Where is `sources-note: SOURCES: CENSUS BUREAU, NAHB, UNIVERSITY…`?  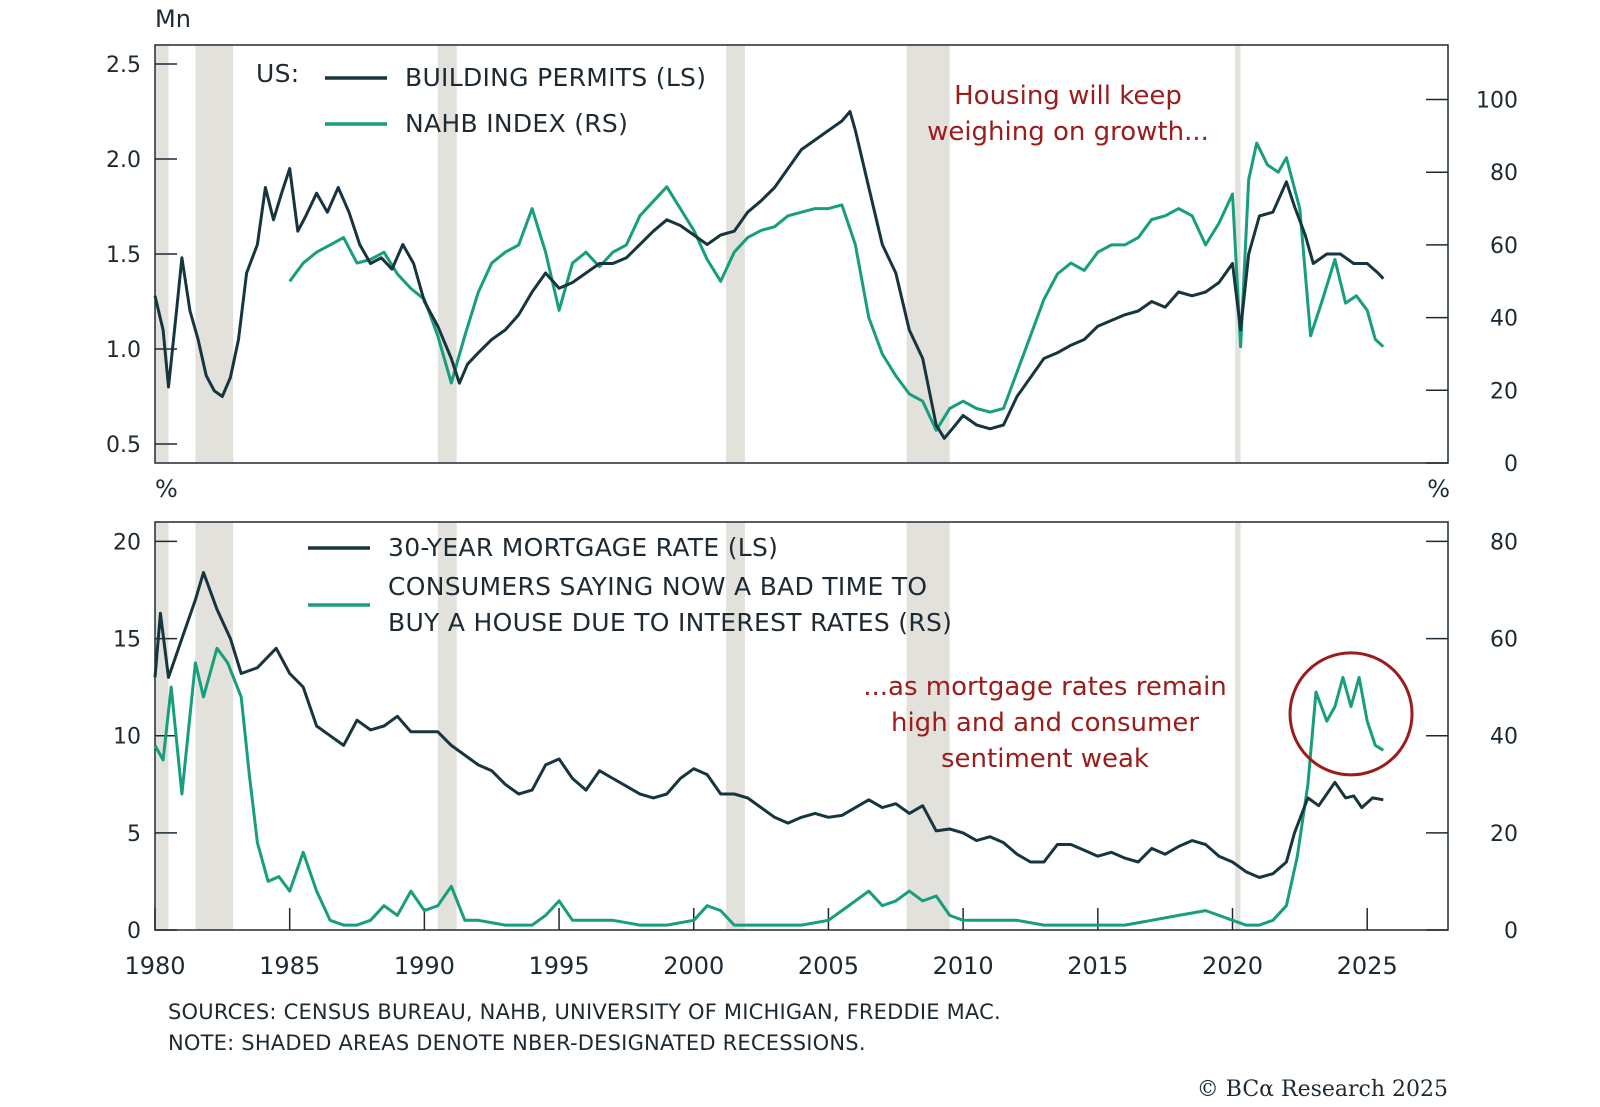
sources-note: SOURCES: CENSUS BUREAU, NAHB, UNIVERSITY… is located at coordinates (584, 1012).